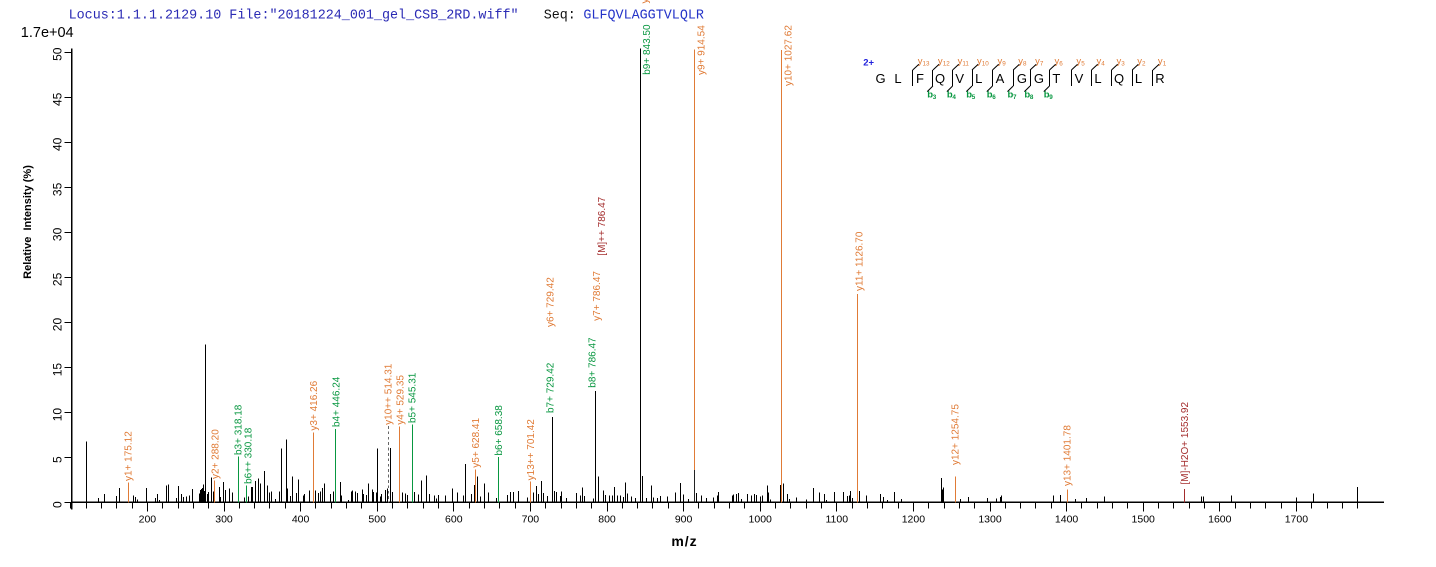  What do you see at coordinates (597, 296) in the screenshot?
I see `svg-text: y7+ 786.47` at bounding box center [597, 296].